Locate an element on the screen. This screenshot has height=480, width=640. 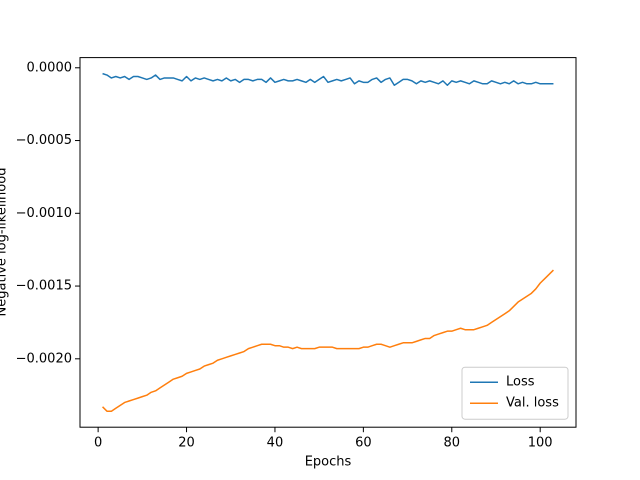
y-tick-label: −0.0005 is located at coordinates (44, 140).